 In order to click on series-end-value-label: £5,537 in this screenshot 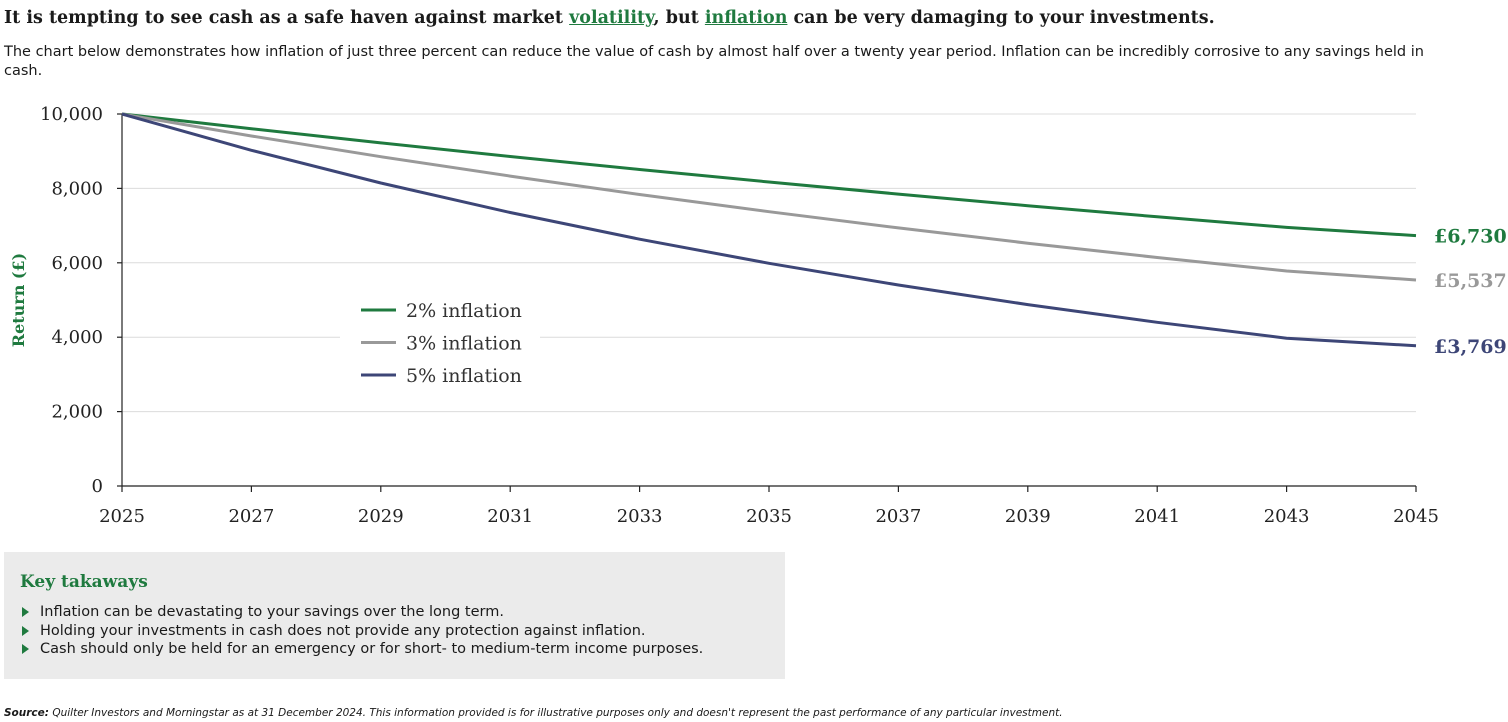, I will do `click(1470, 281)`.